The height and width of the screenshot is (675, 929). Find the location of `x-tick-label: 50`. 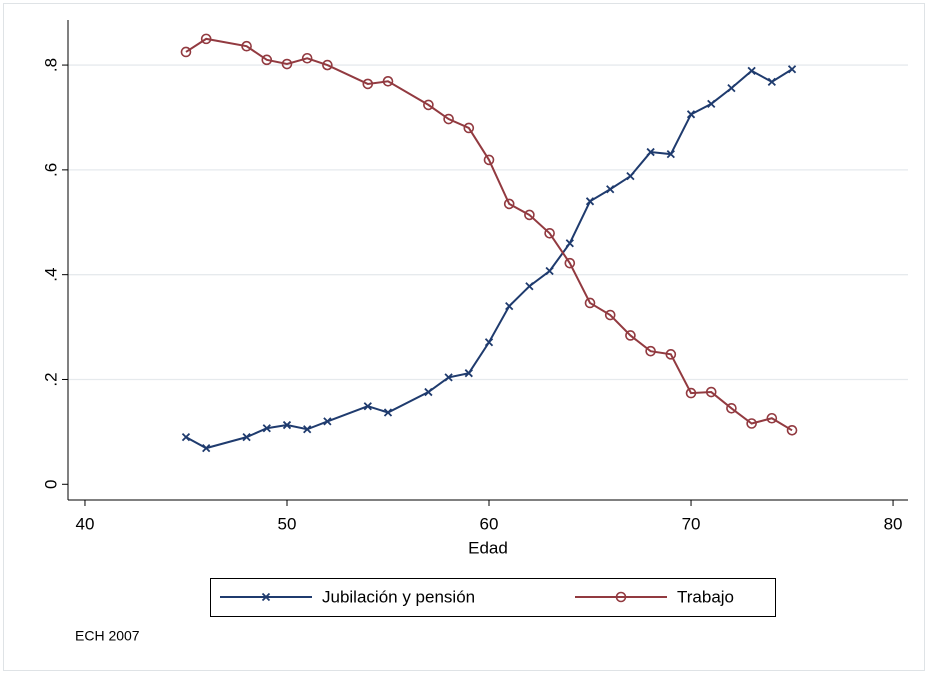

x-tick-label: 50 is located at coordinates (287, 523).